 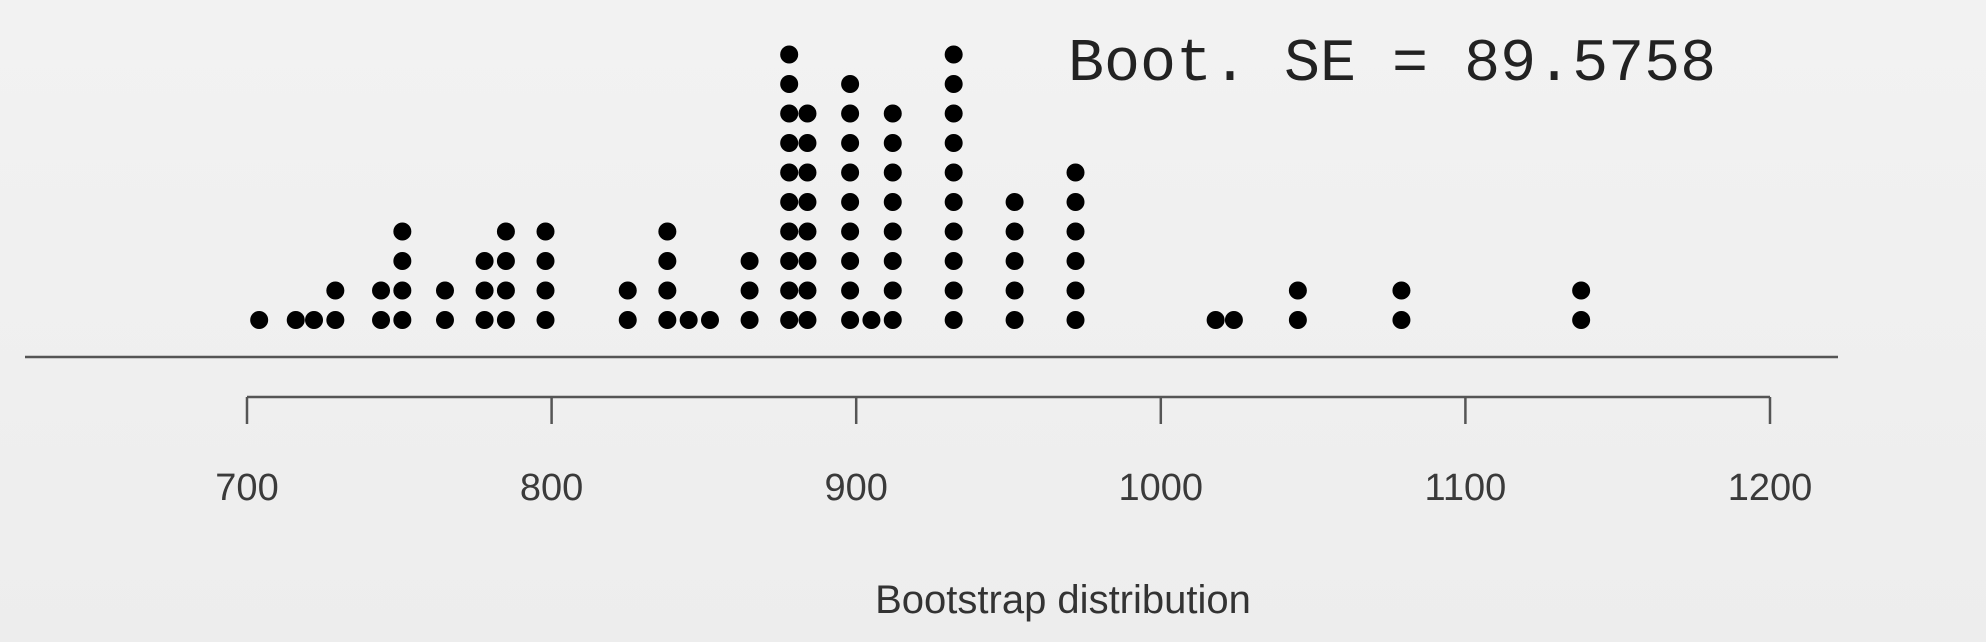 I want to click on x-tick-label: 700, so click(x=246, y=488).